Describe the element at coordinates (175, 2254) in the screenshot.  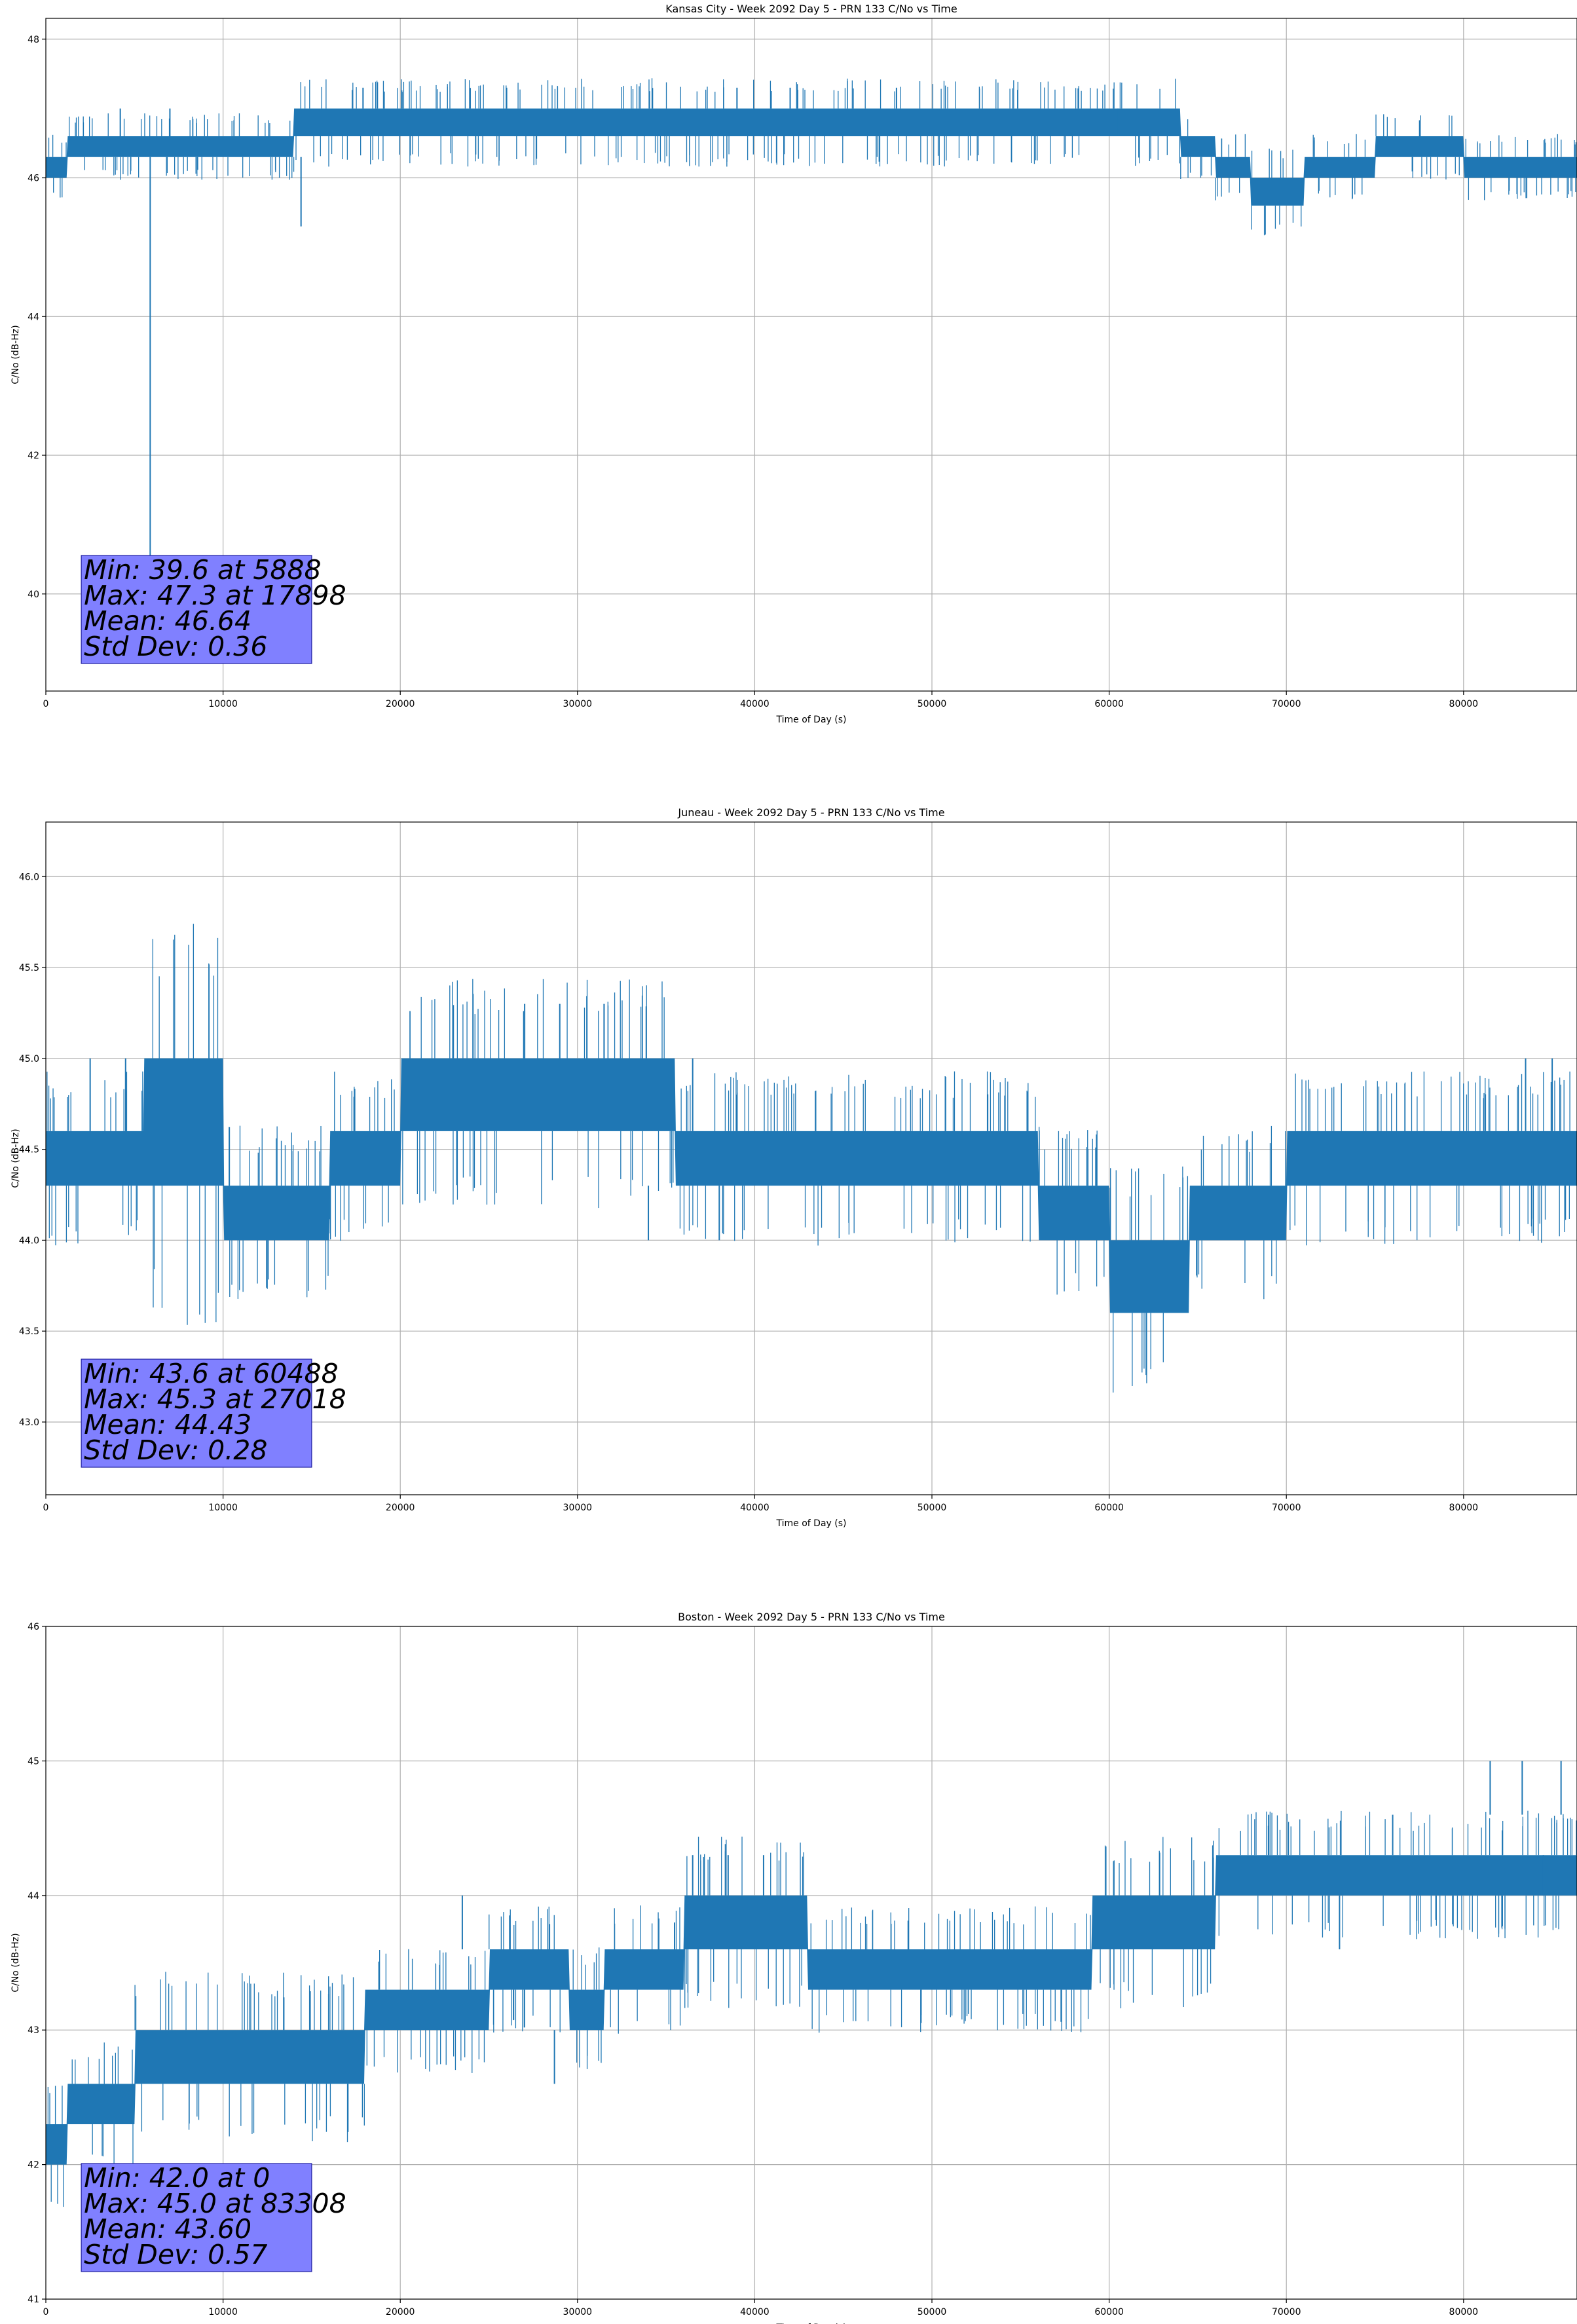
I see `stats-line: Std Dev: 0.57` at that location.